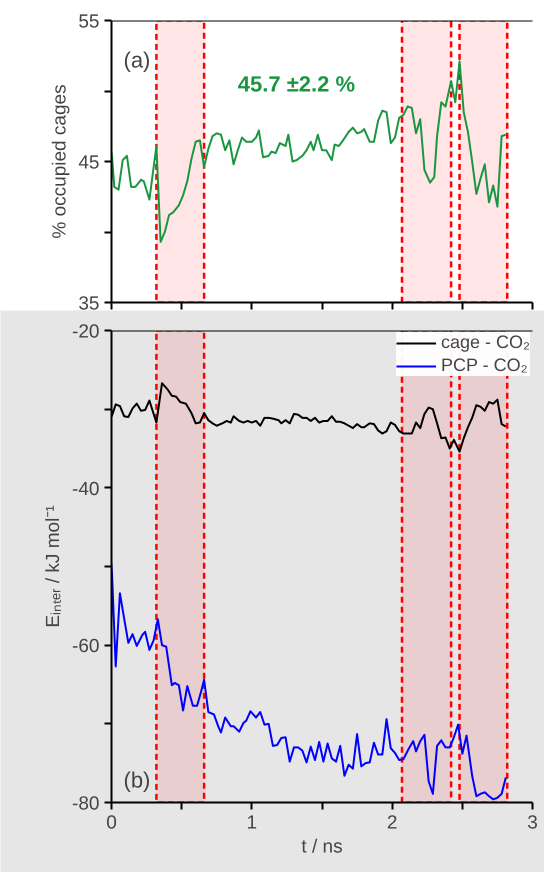  Describe the element at coordinates (86, 647) in the screenshot. I see `y-tick-label: -60` at that location.